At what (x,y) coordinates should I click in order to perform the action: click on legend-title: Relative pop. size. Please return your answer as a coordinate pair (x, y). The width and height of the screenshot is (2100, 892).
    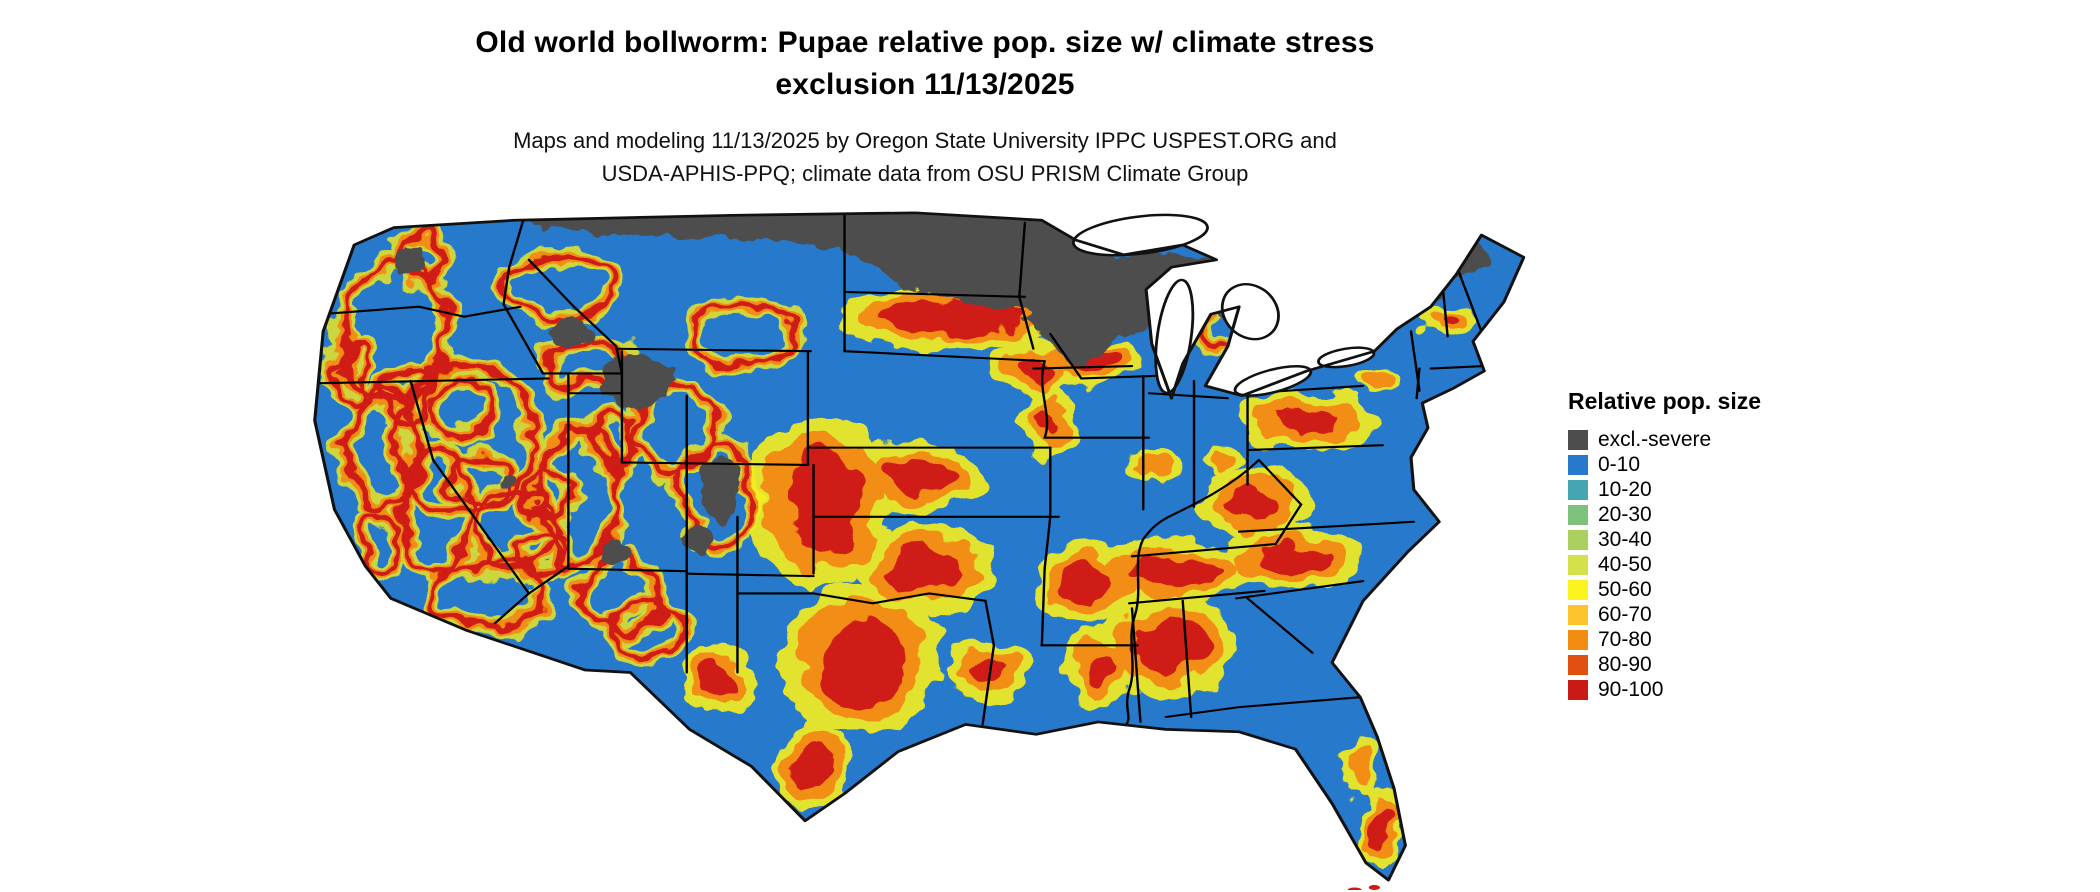
    Looking at the image, I should click on (1665, 401).